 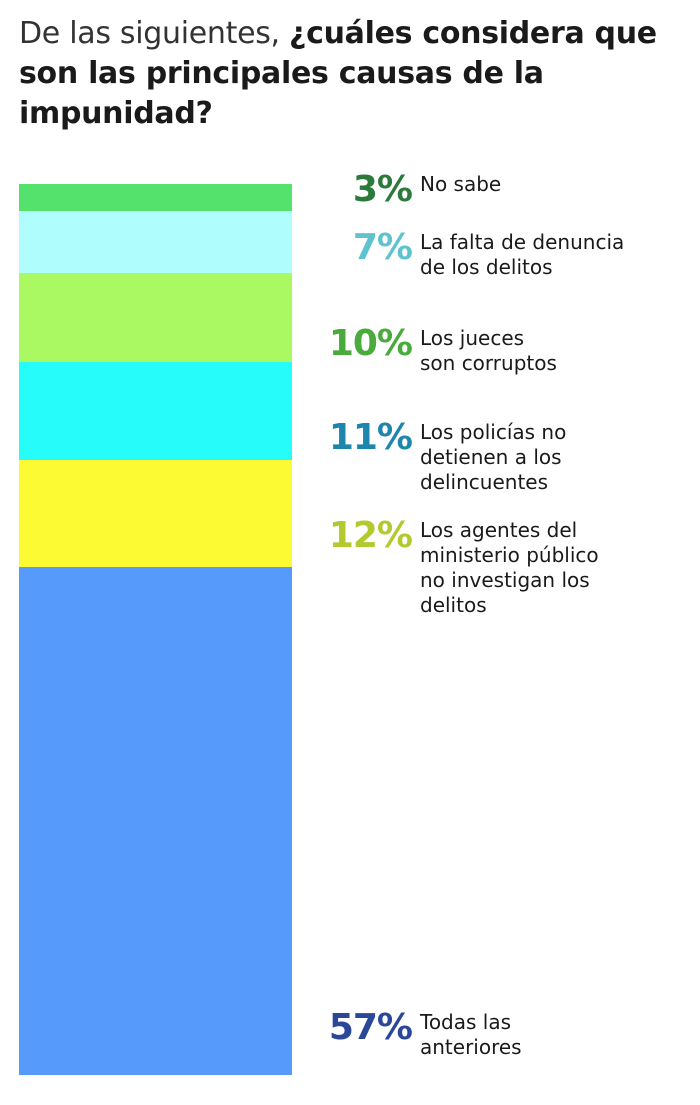 What do you see at coordinates (370, 1027) in the screenshot?
I see `data-label: 57%` at bounding box center [370, 1027].